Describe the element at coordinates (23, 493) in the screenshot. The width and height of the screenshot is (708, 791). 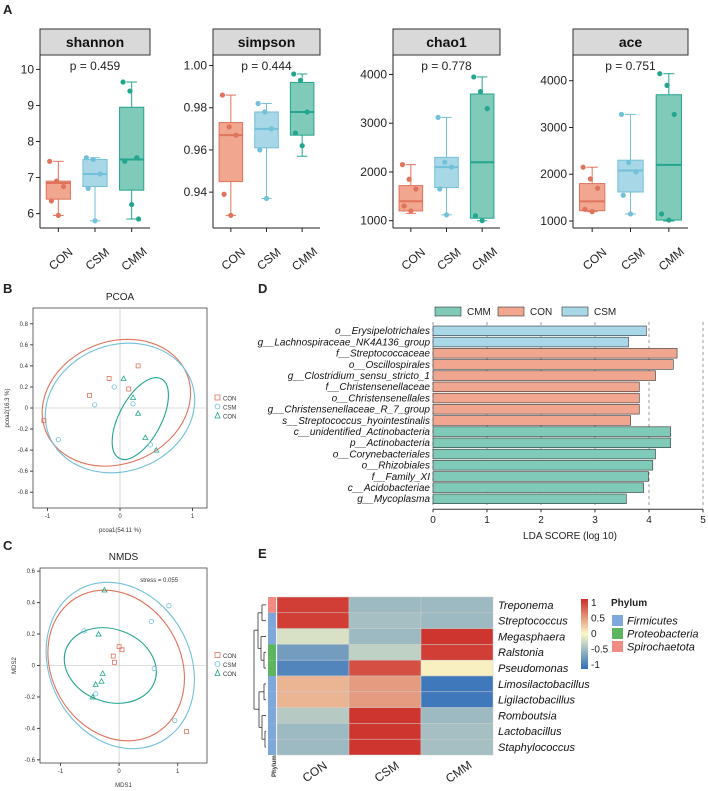
I see `y-tick-label: -0.8` at that location.